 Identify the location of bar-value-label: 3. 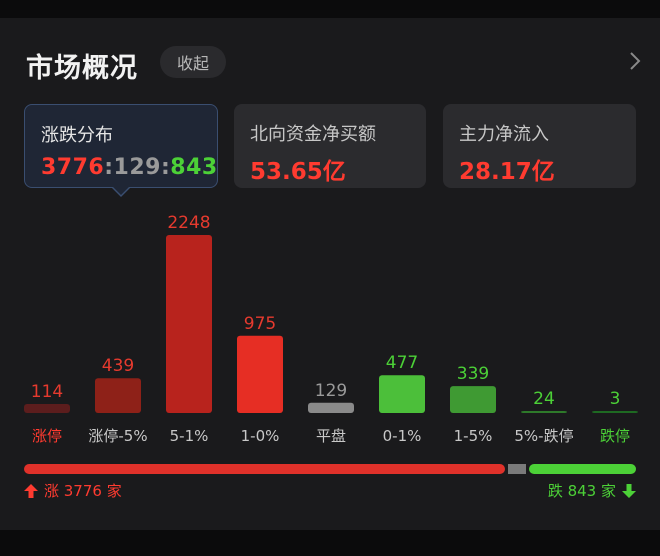
(615, 399).